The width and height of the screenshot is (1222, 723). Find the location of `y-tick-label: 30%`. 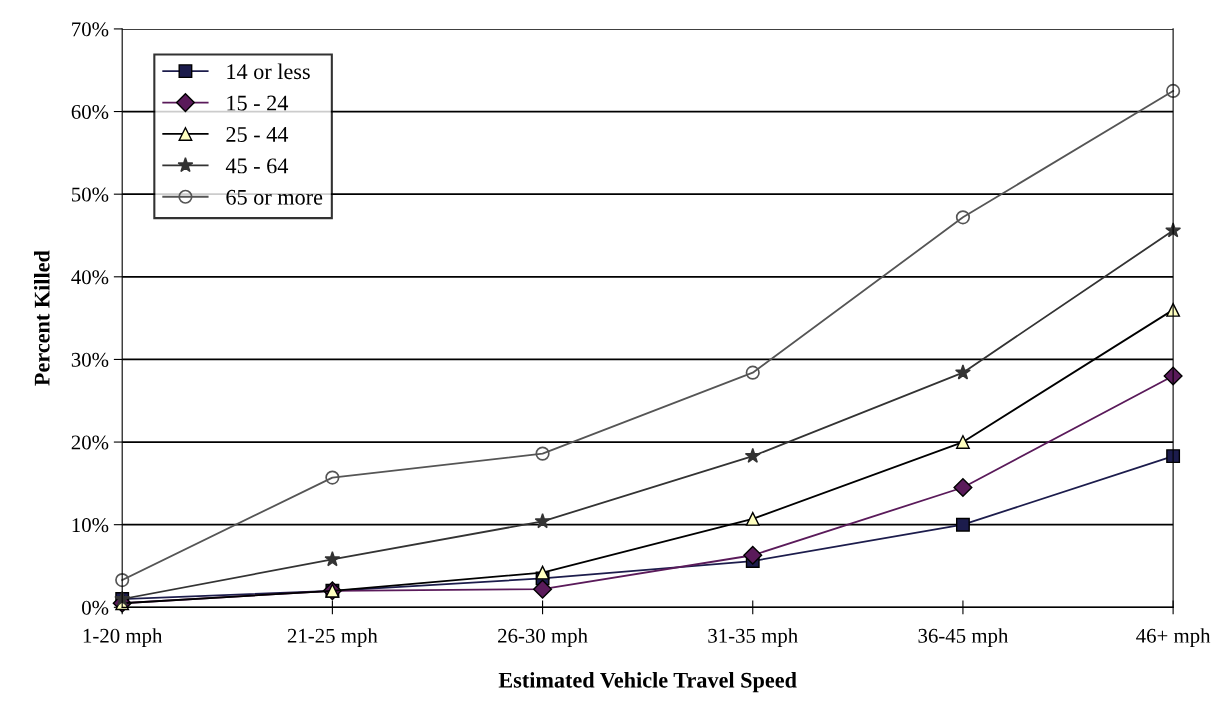

y-tick-label: 30% is located at coordinates (90, 359).